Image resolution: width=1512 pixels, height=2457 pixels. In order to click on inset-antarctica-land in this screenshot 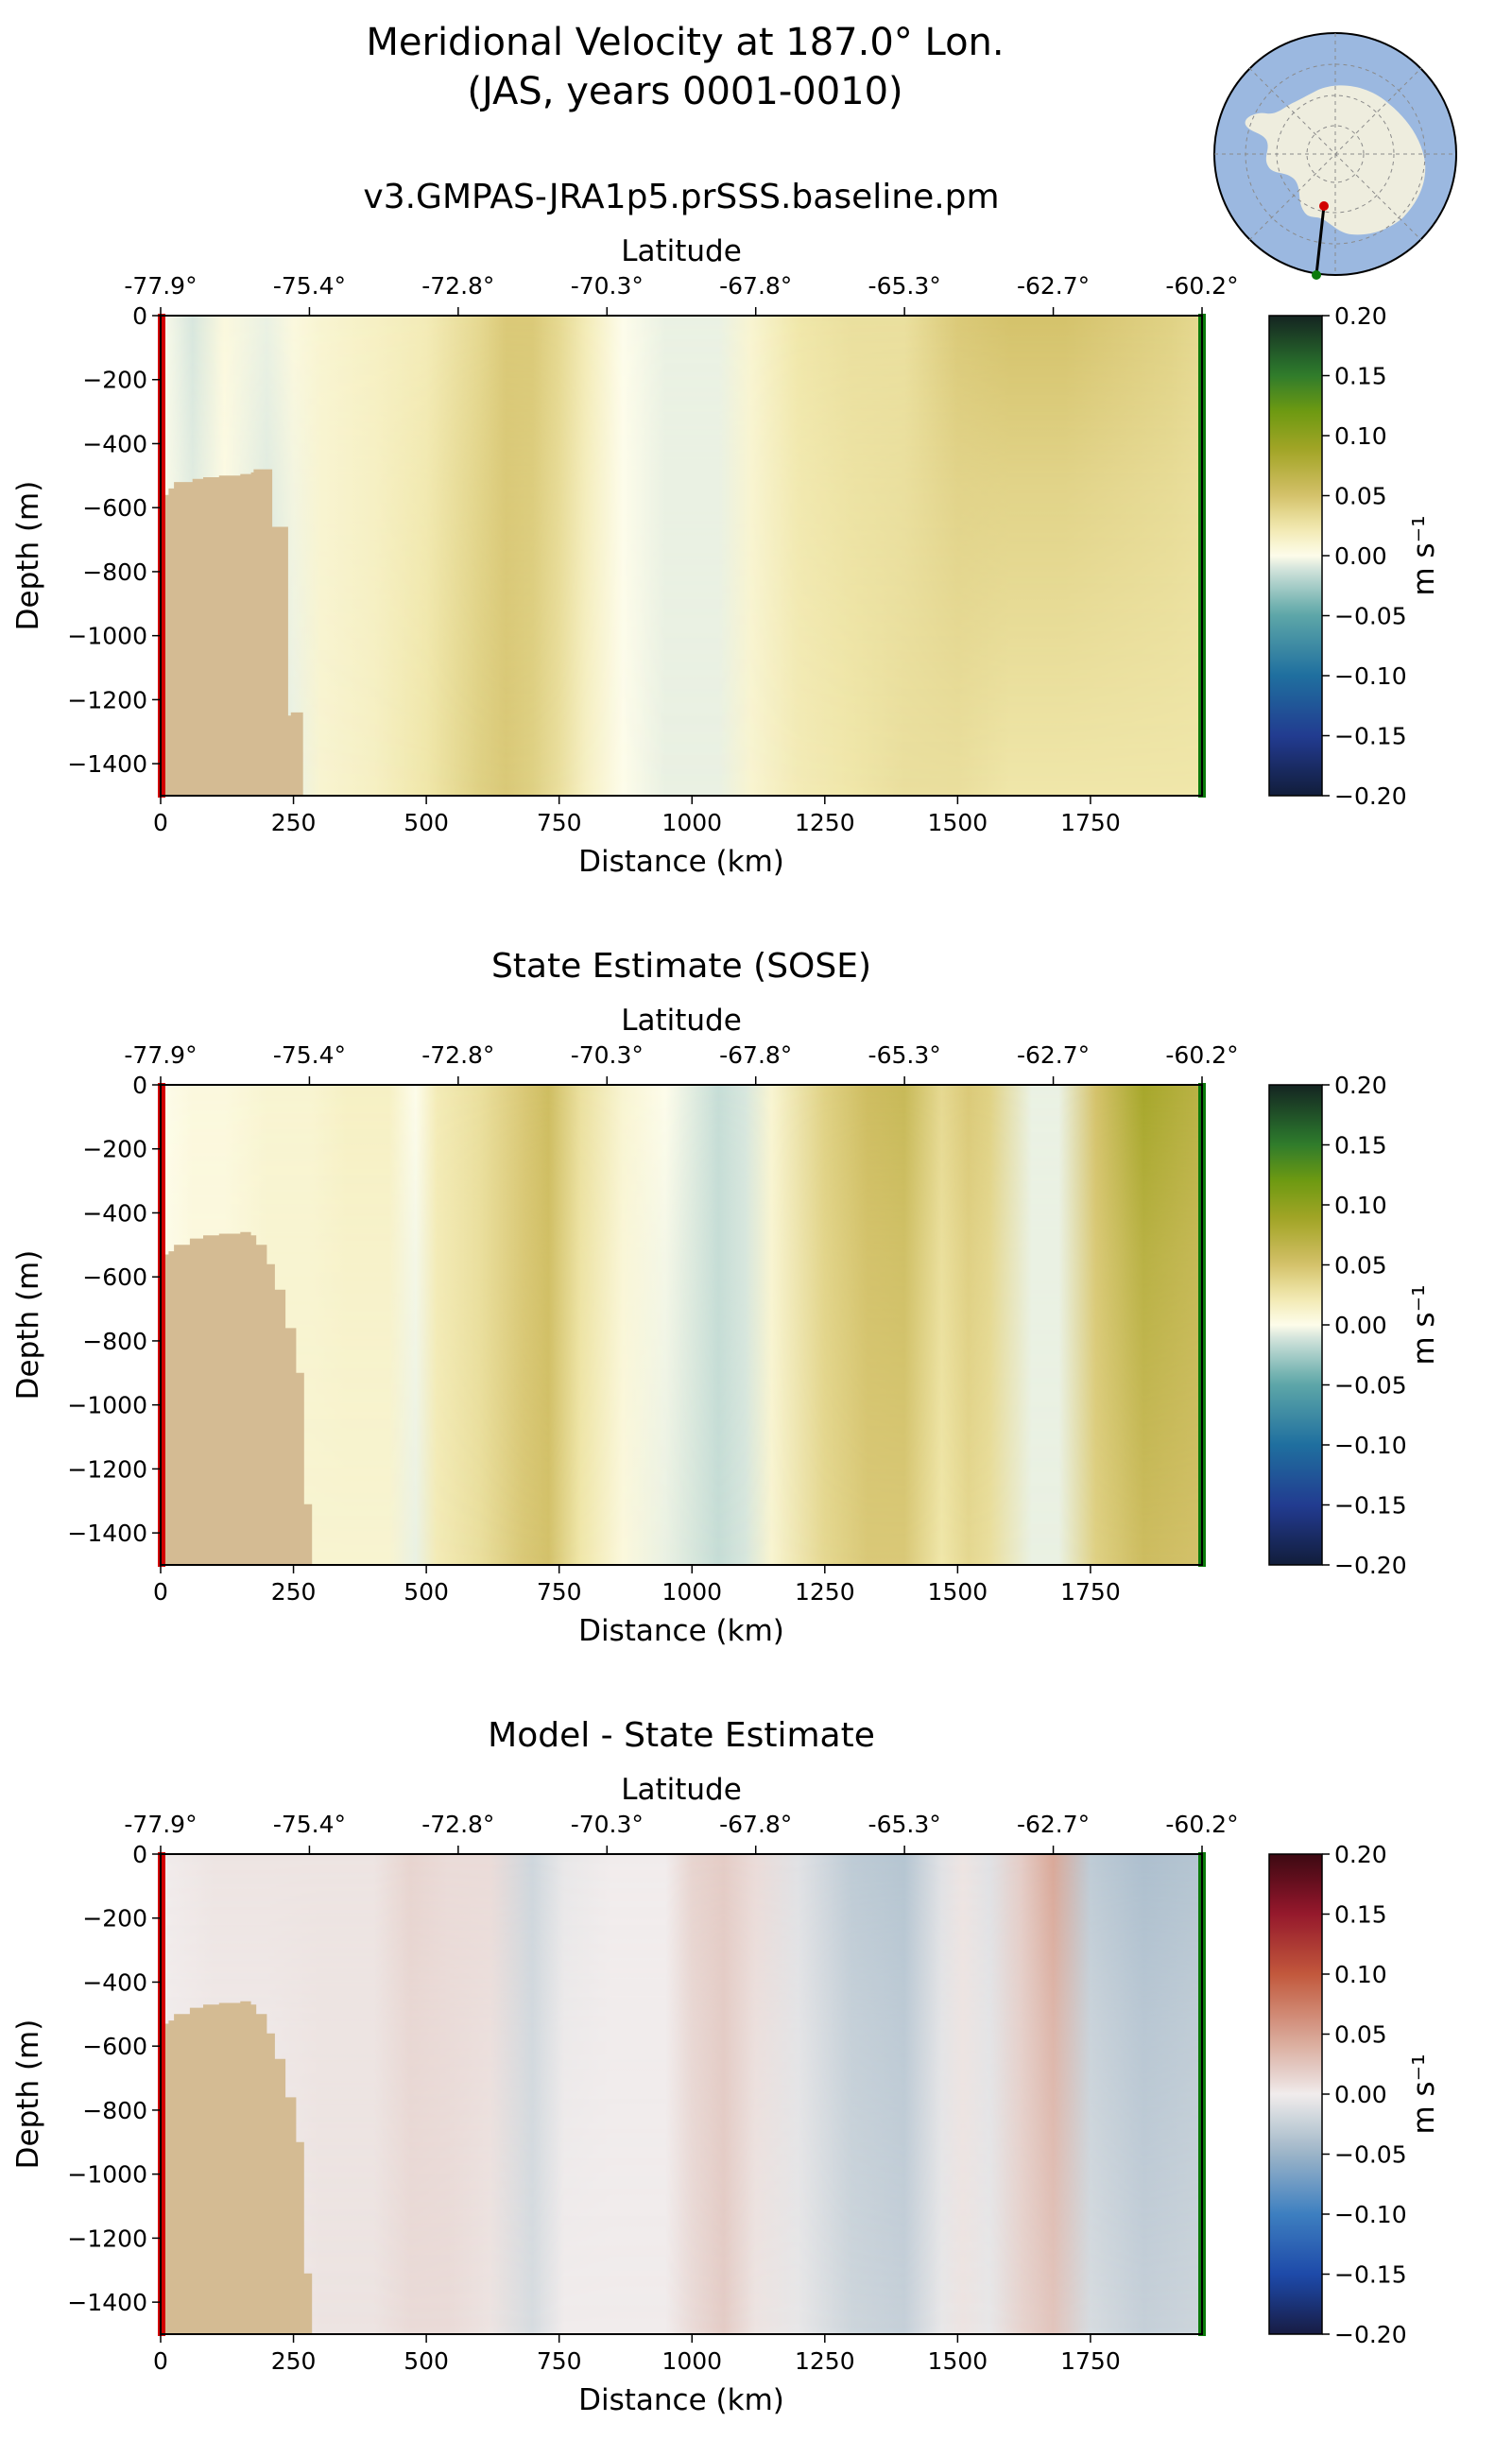, I will do `click(1335, 160)`.